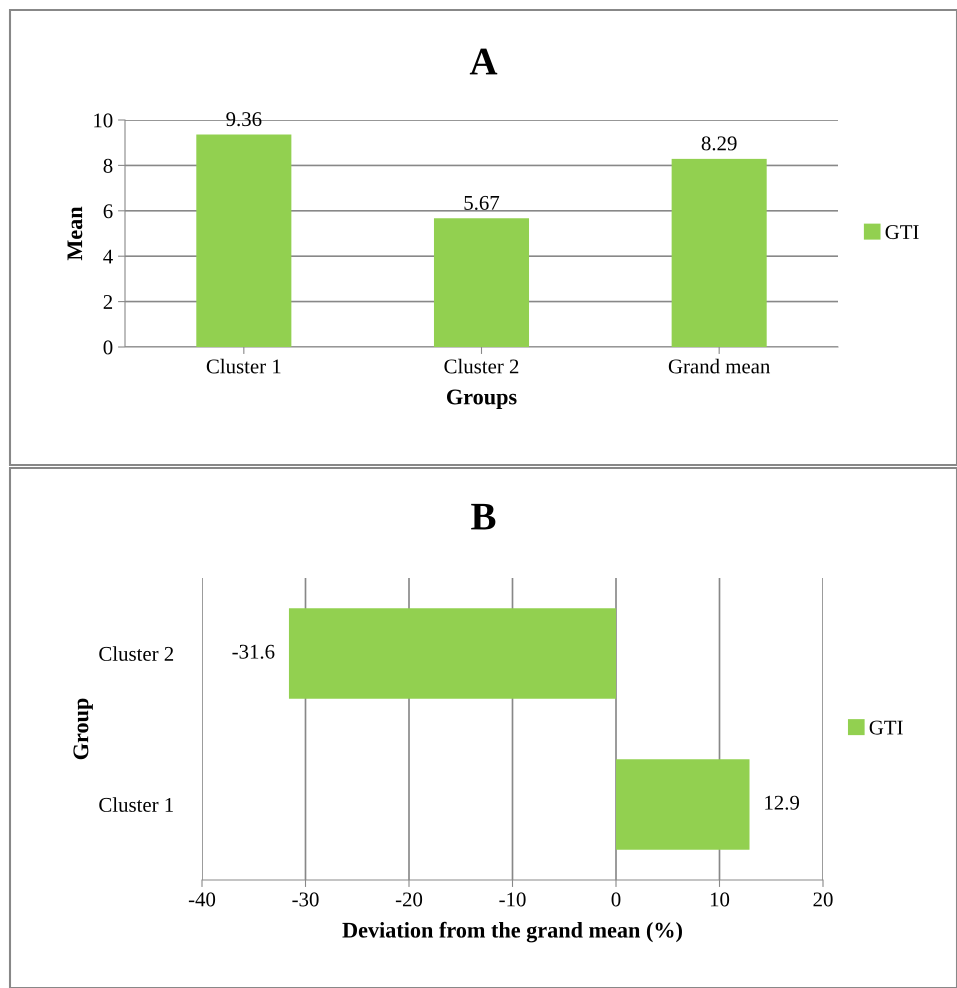  What do you see at coordinates (75, 233) in the screenshot?
I see `y-axis-title: Mean` at bounding box center [75, 233].